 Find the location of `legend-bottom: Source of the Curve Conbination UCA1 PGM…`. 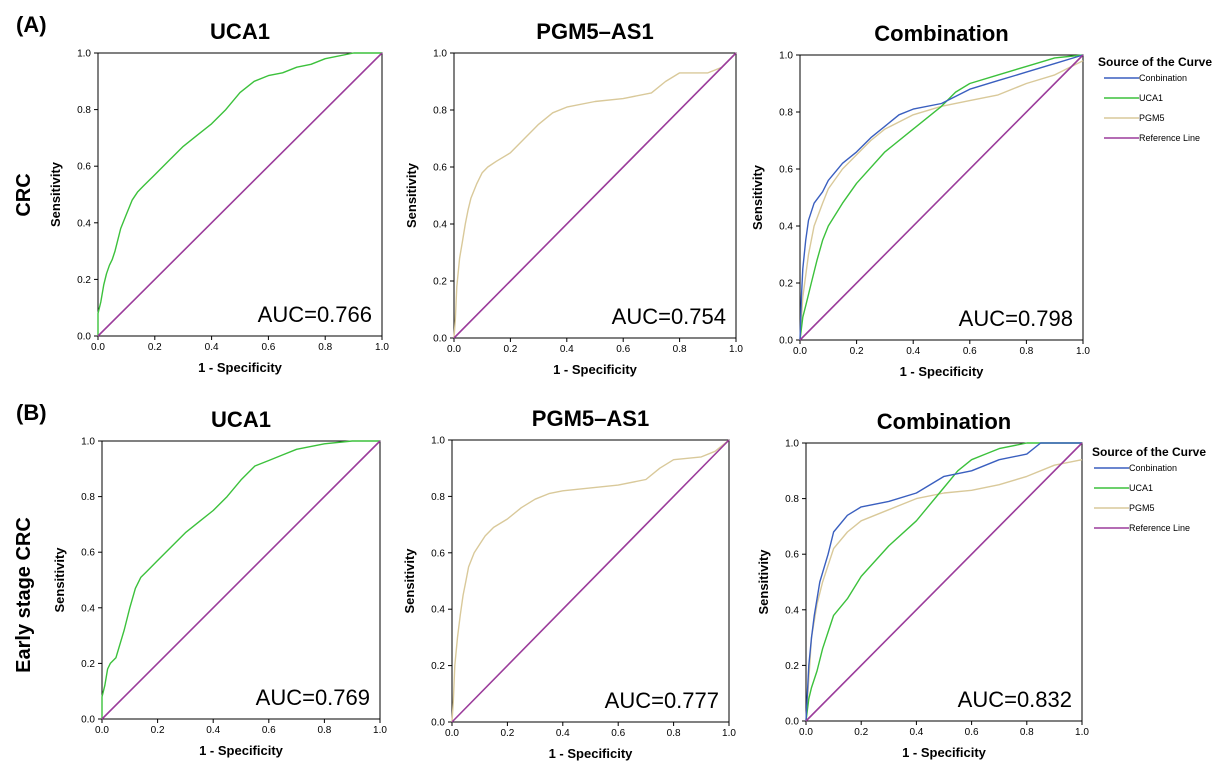

legend-bottom: Source of the Curve Conbination UCA1 PGM… is located at coordinates (1149, 489).